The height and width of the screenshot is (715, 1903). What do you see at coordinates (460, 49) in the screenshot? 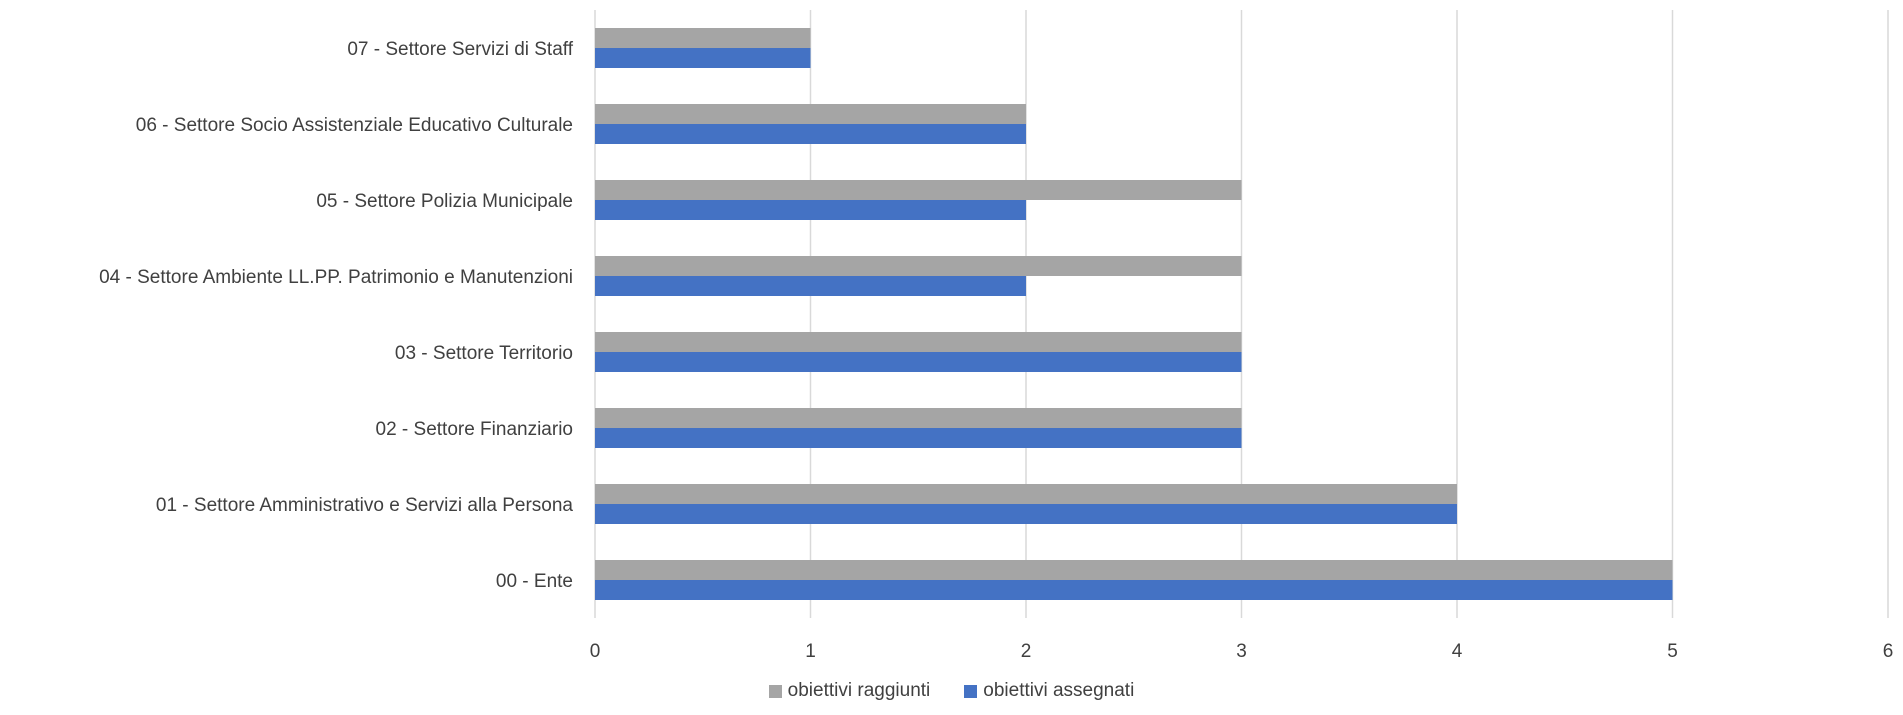
I see `category-label-0: 07 - Settore Servizi di Staff` at bounding box center [460, 49].